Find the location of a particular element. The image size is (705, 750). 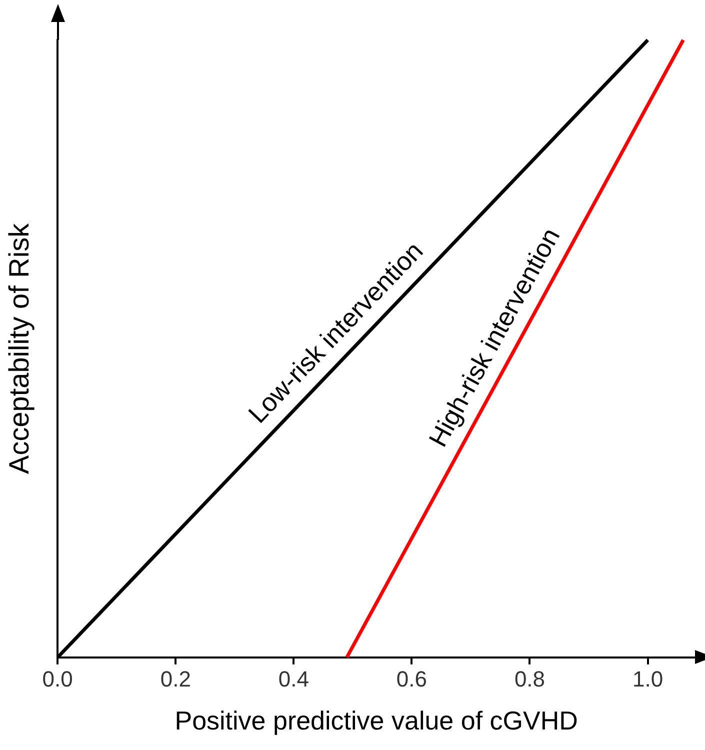

x-tick-label: 1.0 is located at coordinates (648, 679).